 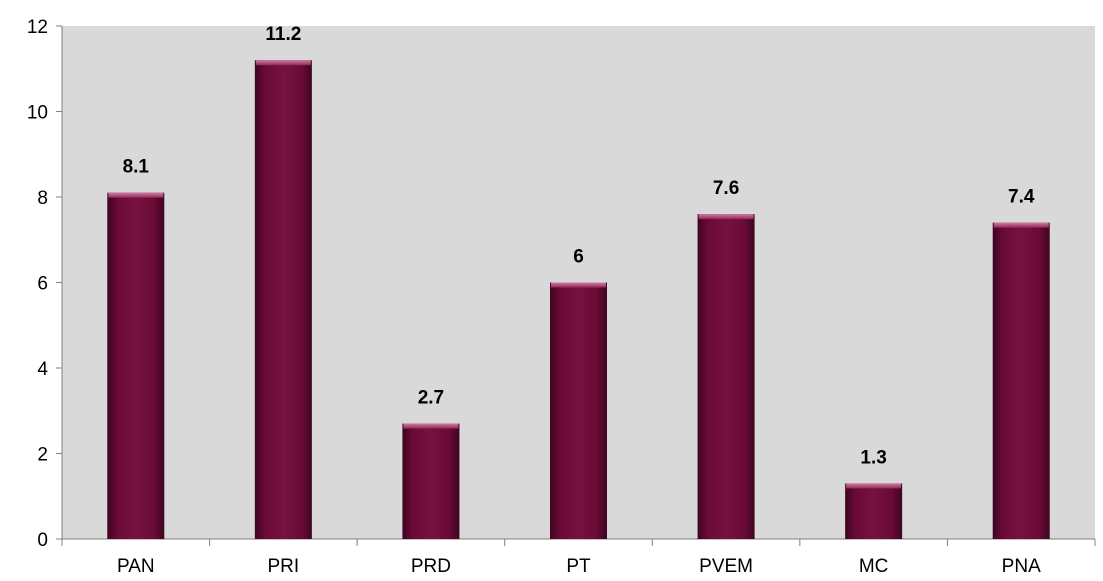 I want to click on y-tick-label: 8, so click(x=42, y=198).